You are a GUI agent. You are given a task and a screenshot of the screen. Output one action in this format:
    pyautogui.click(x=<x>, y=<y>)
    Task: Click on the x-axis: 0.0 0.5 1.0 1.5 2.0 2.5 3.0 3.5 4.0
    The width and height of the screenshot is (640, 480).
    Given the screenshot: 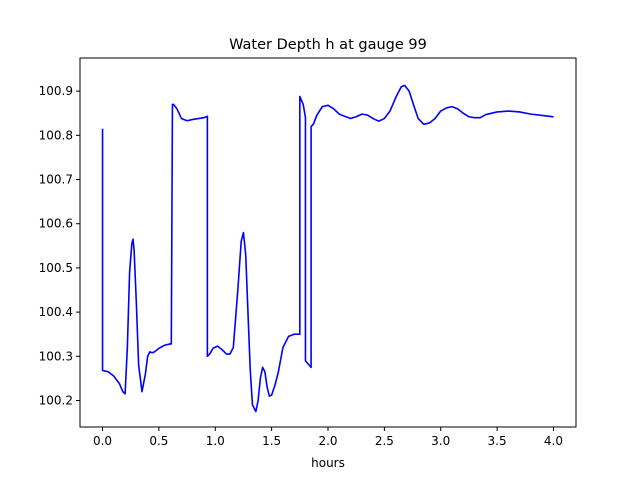 What is the action you would take?
    pyautogui.click(x=328, y=437)
    